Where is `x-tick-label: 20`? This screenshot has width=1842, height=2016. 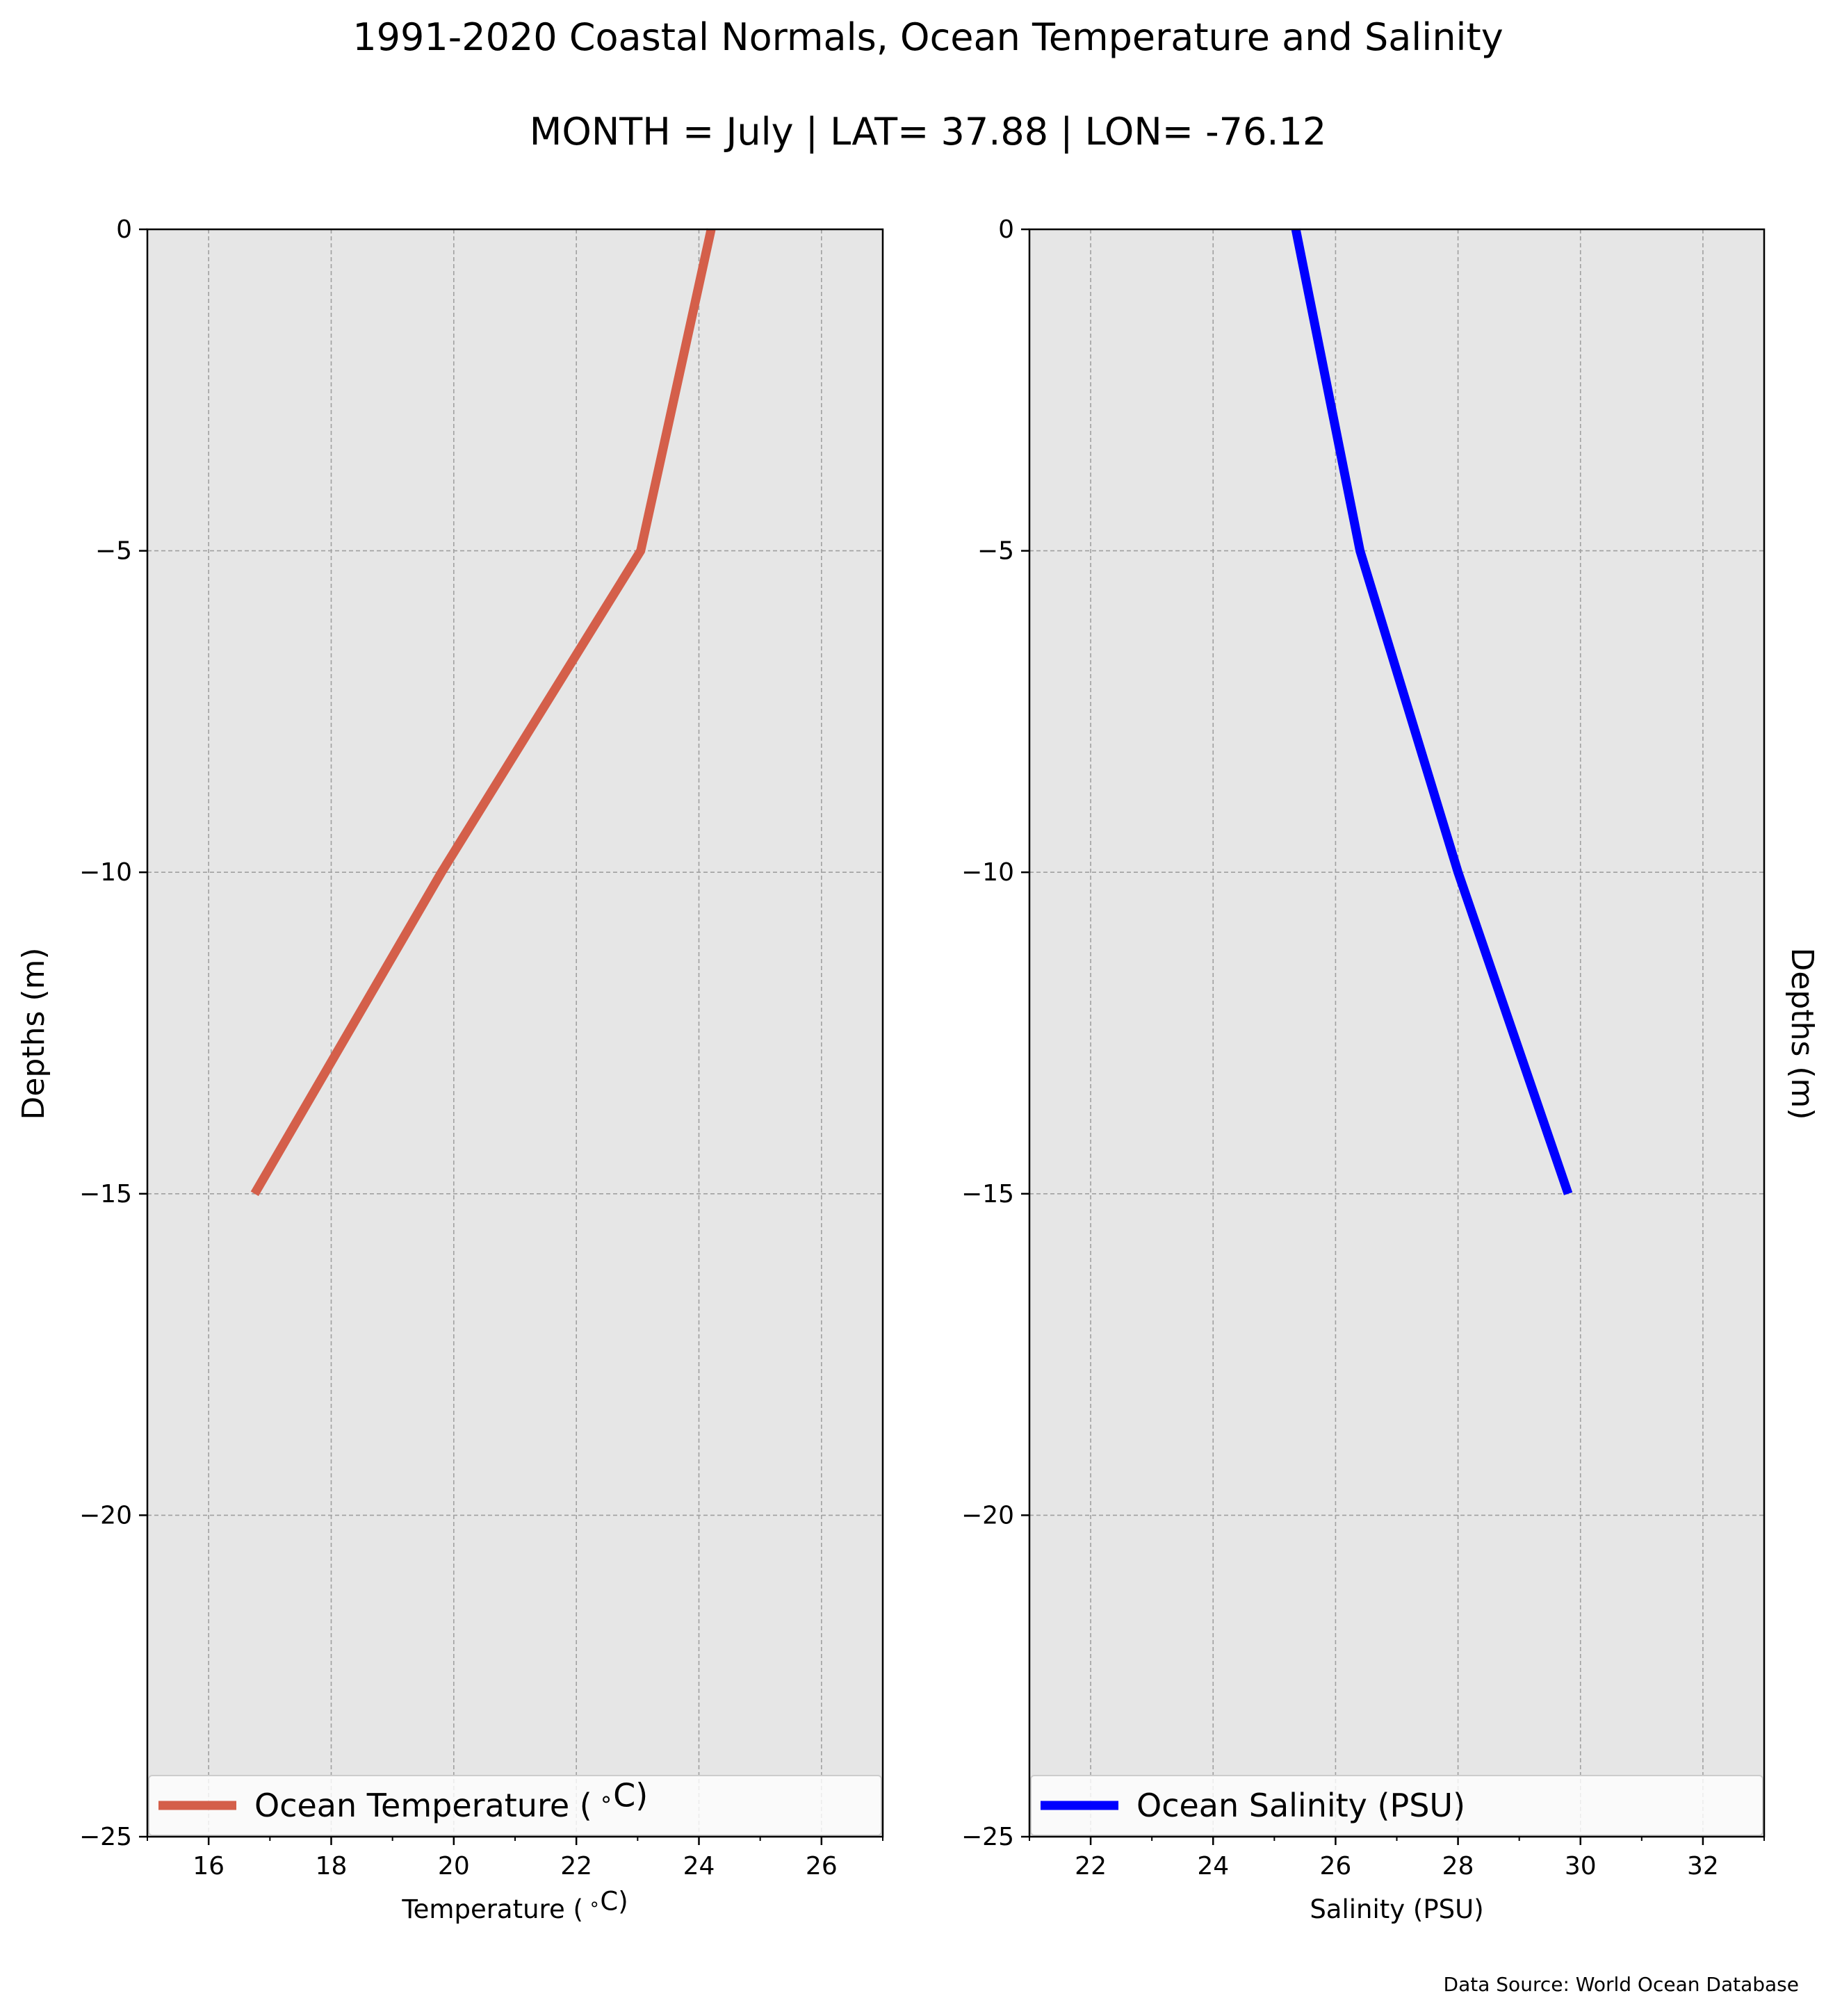 x-tick-label: 20 is located at coordinates (454, 1866).